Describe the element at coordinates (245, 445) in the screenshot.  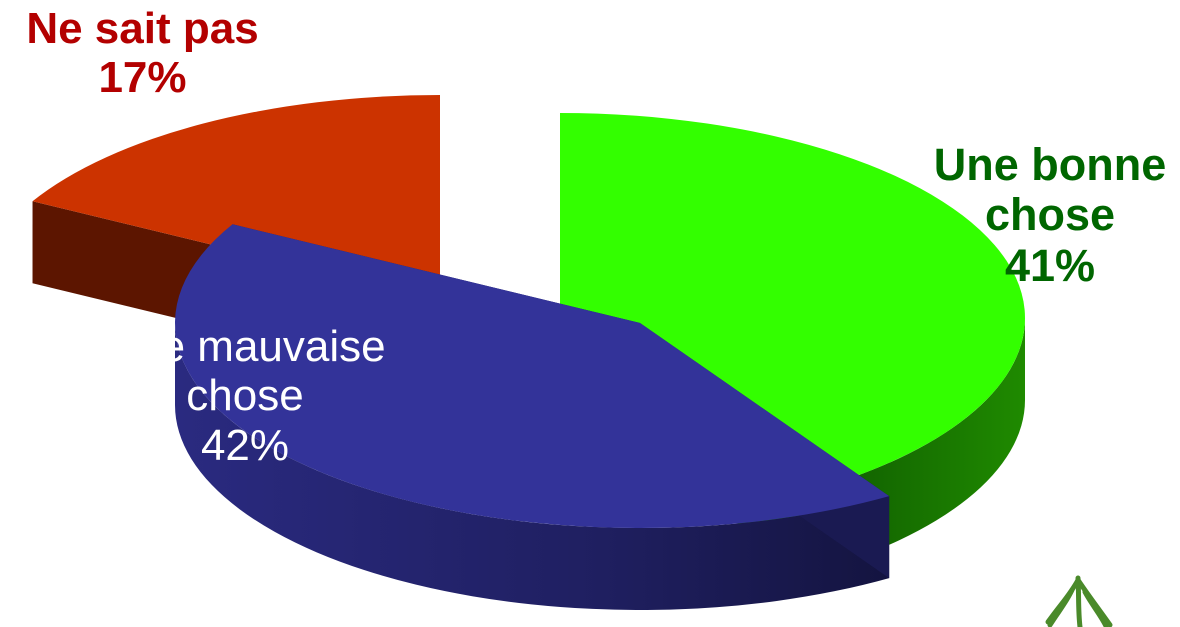
I see `slice-value-mauvaise: 42%` at that location.